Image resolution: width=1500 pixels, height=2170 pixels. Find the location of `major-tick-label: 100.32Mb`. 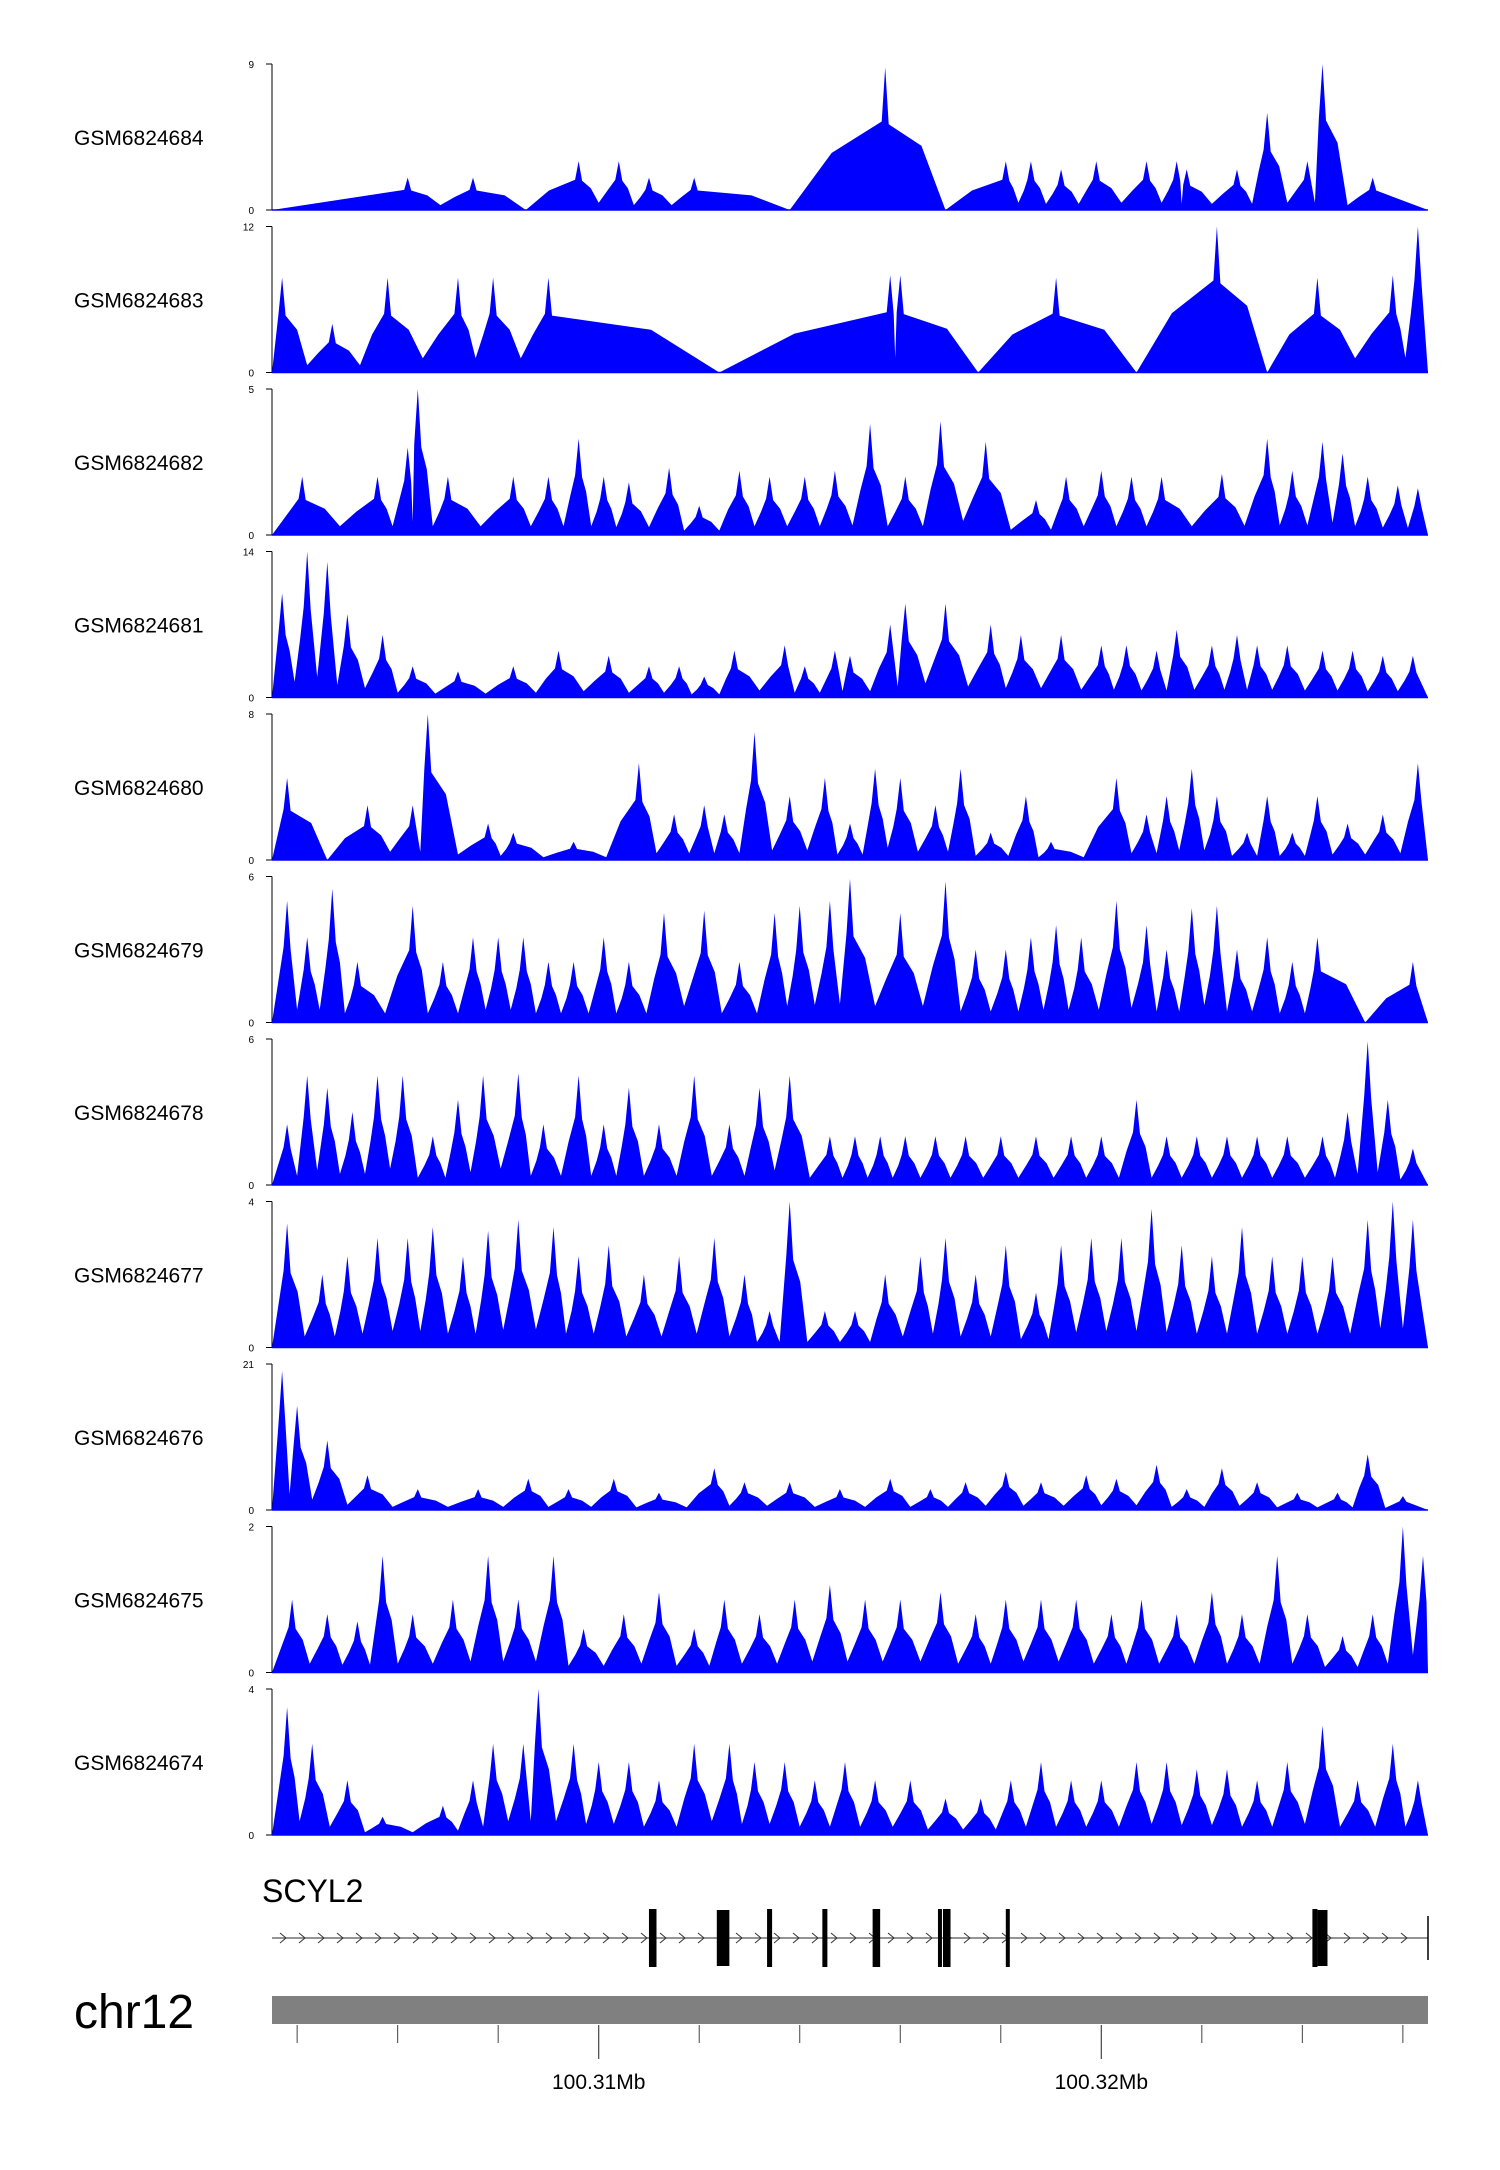

major-tick-label: 100.32Mb is located at coordinates (1101, 2082).